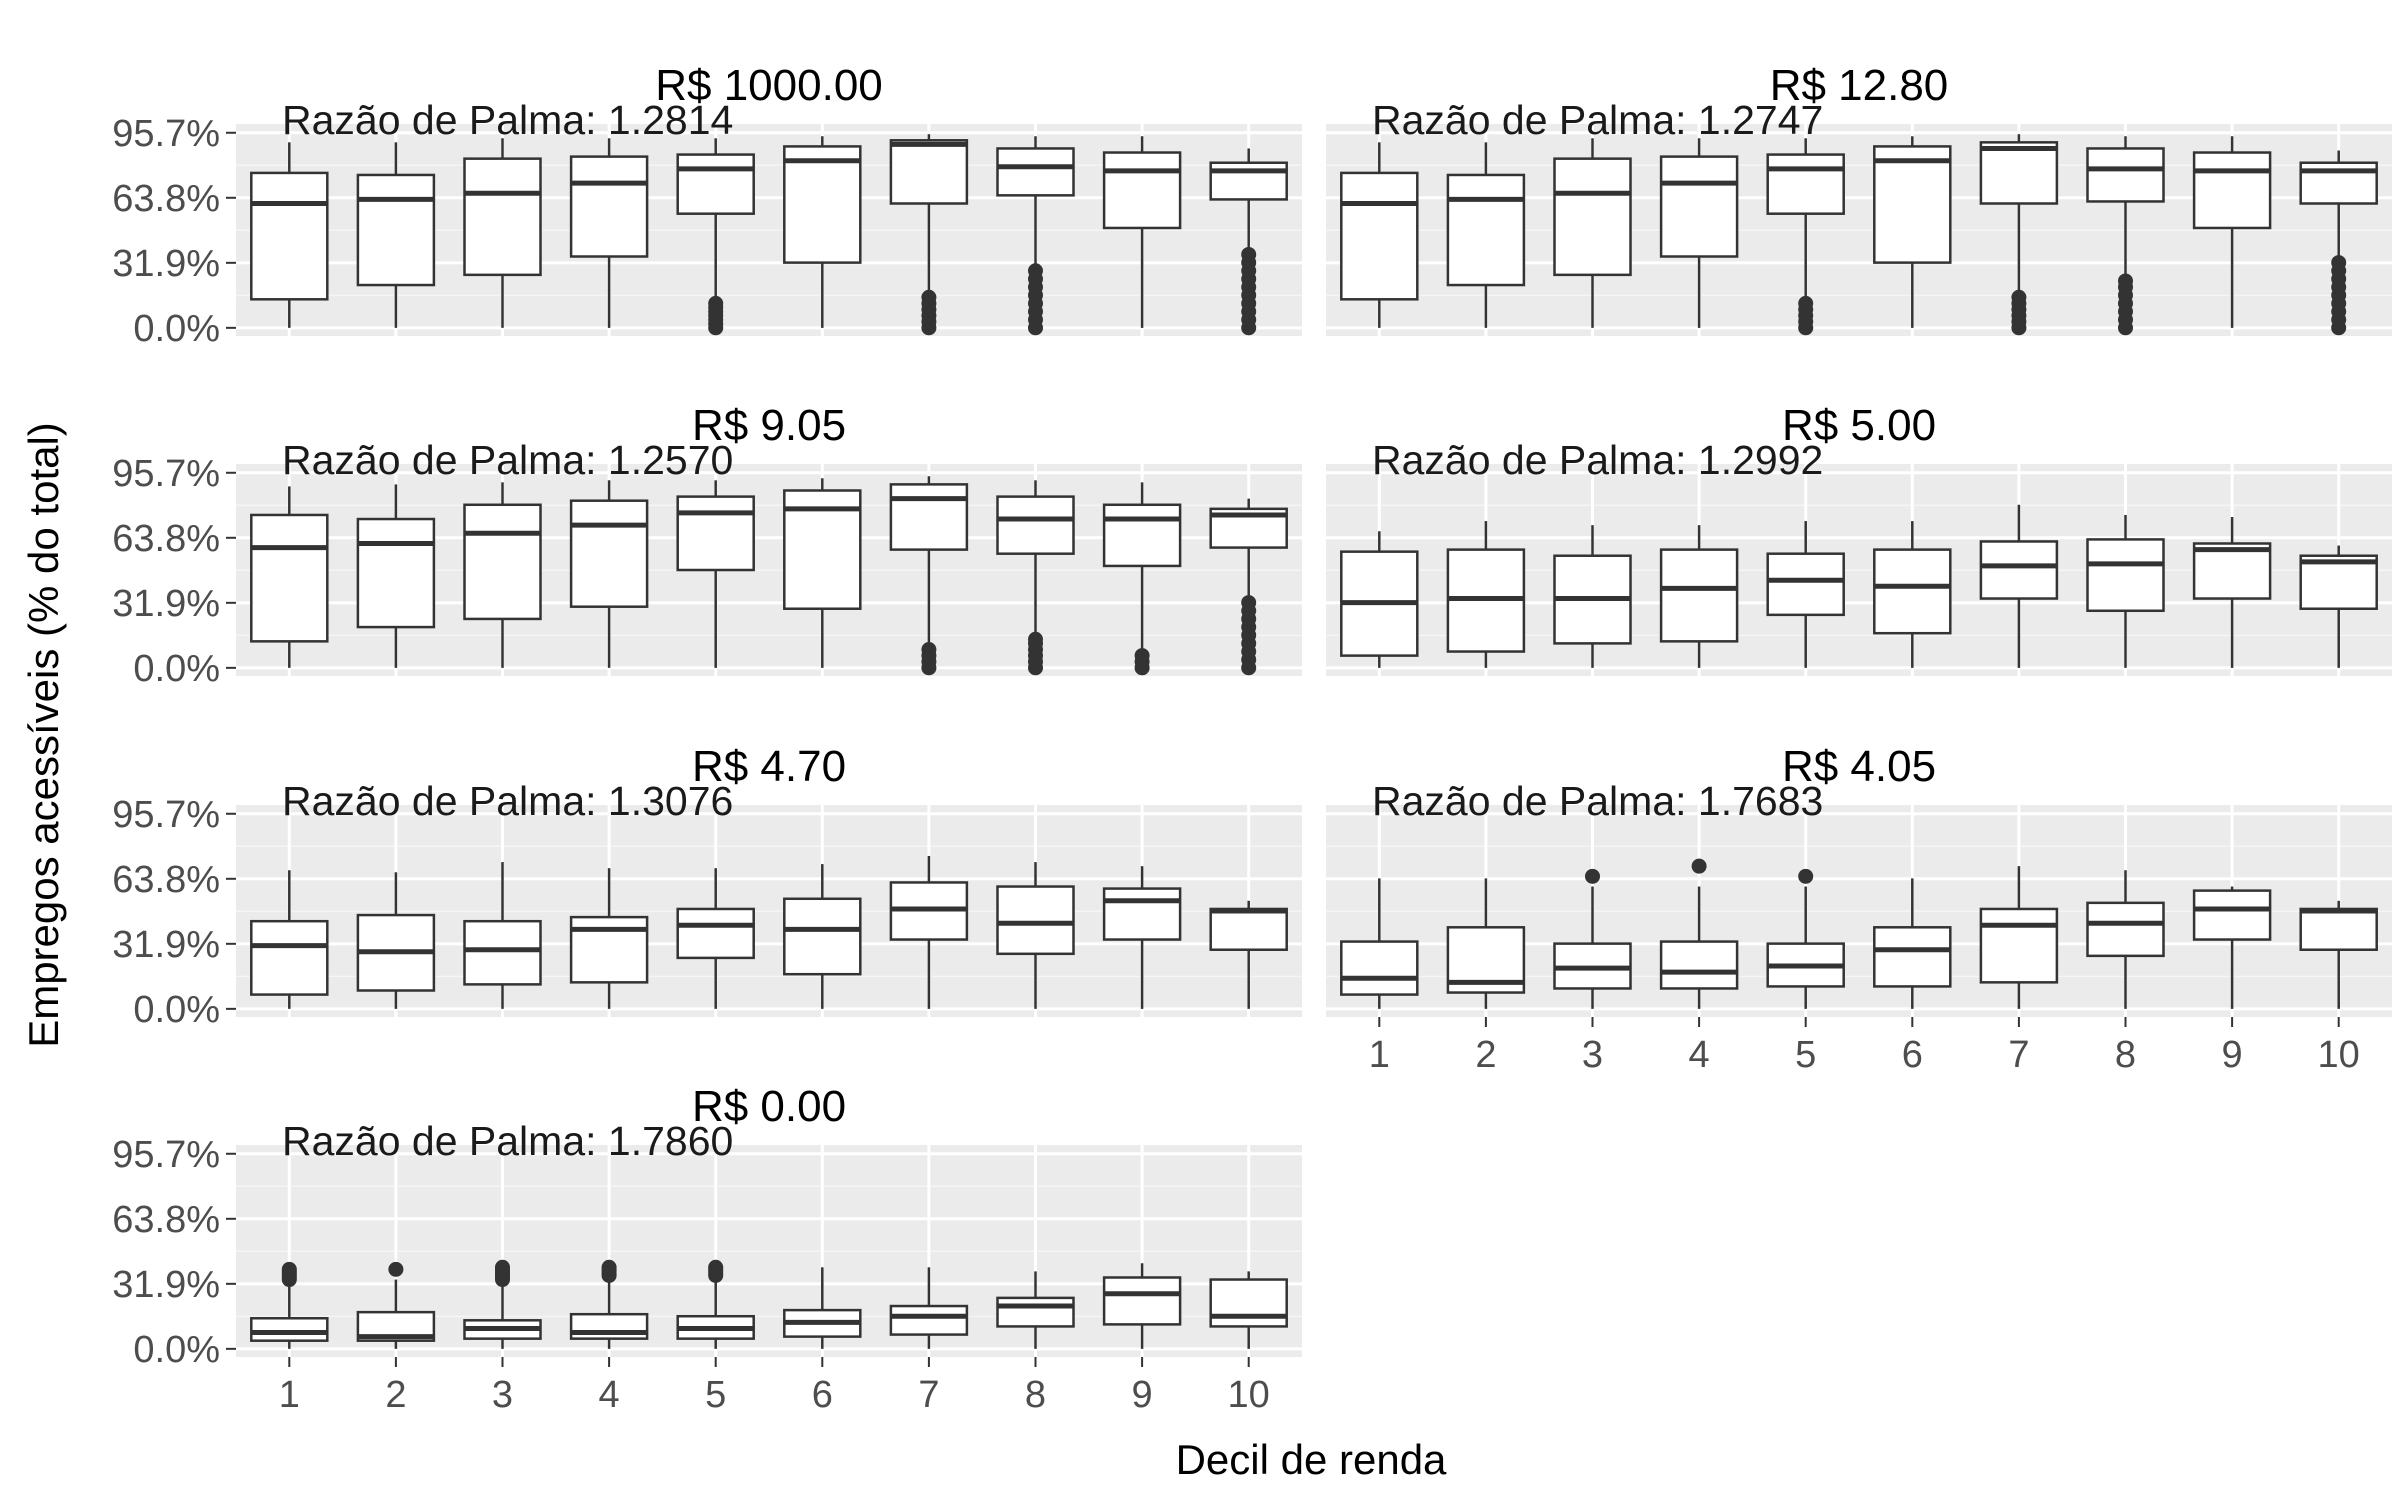 This screenshot has width=2400, height=1505. I want to click on panel-title: R$ 1000.00, so click(769, 85).